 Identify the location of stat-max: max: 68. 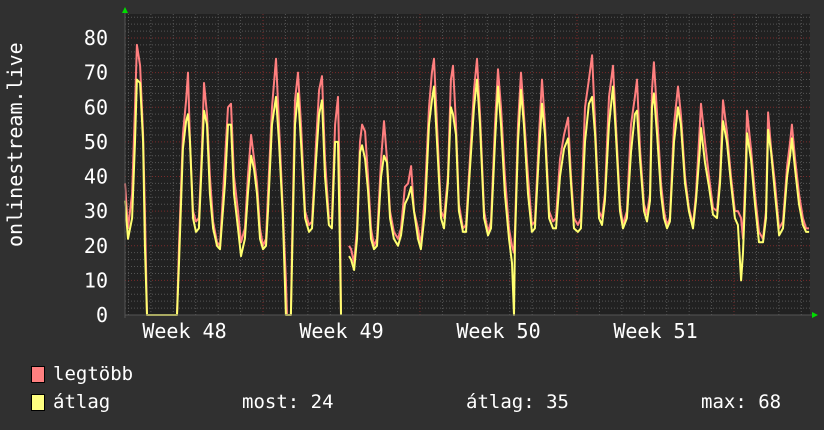
(741, 402).